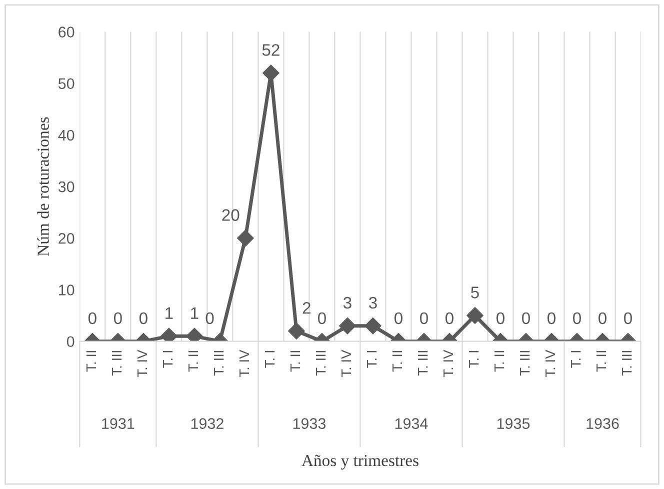  Describe the element at coordinates (513, 423) in the screenshot. I see `text: 1935` at that location.